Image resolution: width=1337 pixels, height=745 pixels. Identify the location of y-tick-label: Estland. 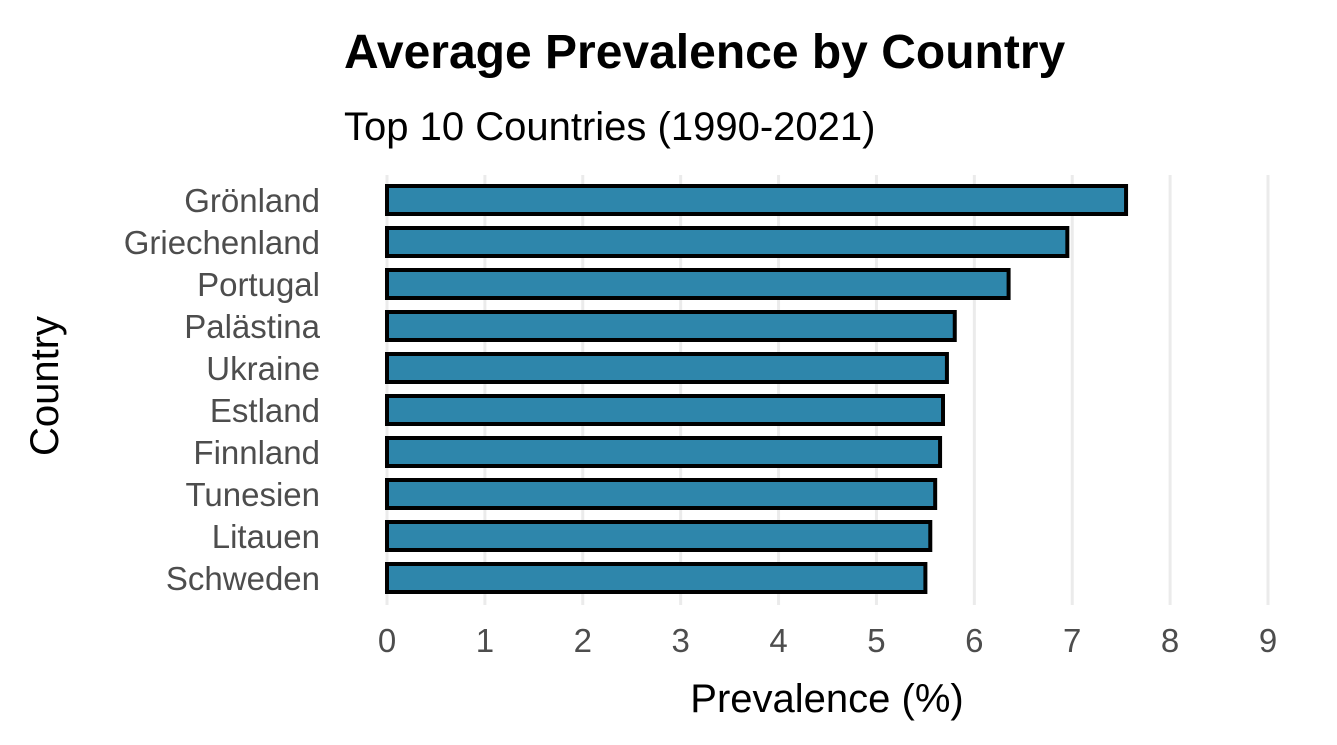
(265, 410).